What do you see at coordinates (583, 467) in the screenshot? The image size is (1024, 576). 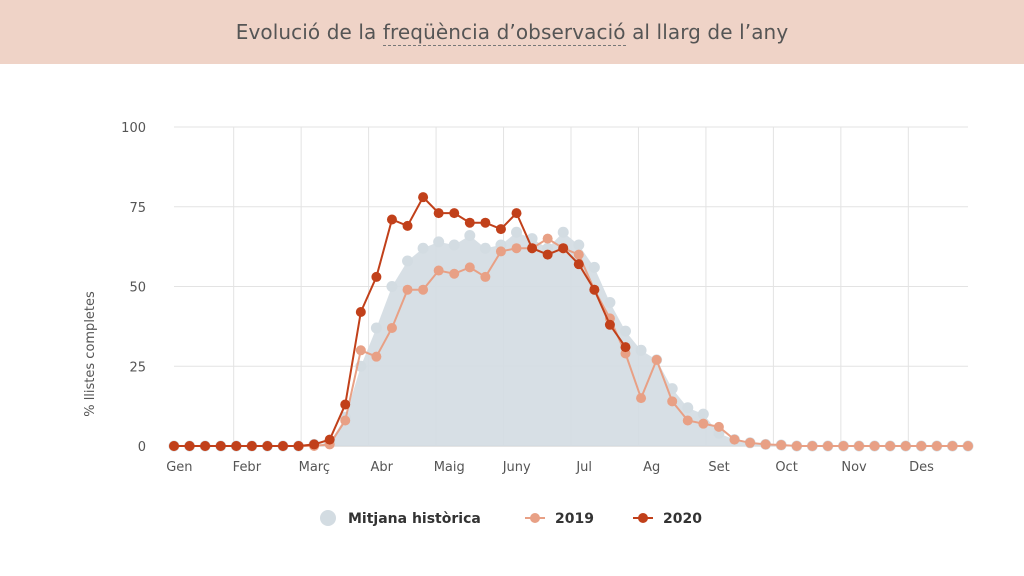 I see `x-tick-label: Jul` at bounding box center [583, 467].